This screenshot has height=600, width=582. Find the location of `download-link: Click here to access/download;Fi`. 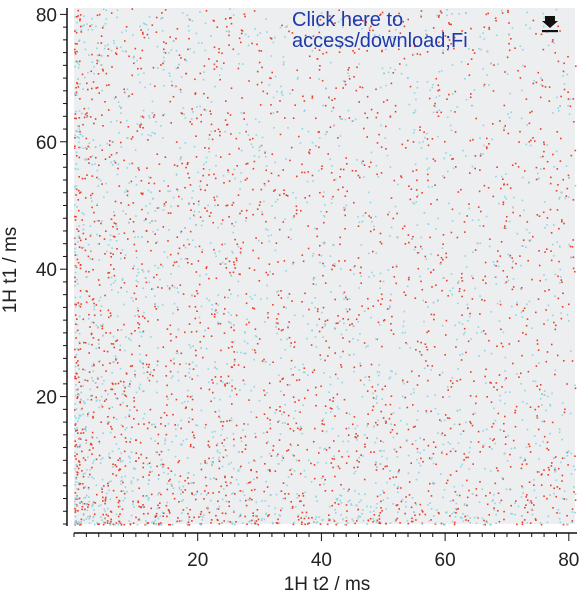

download-link: Click here to access/download;Fi is located at coordinates (412, 31).